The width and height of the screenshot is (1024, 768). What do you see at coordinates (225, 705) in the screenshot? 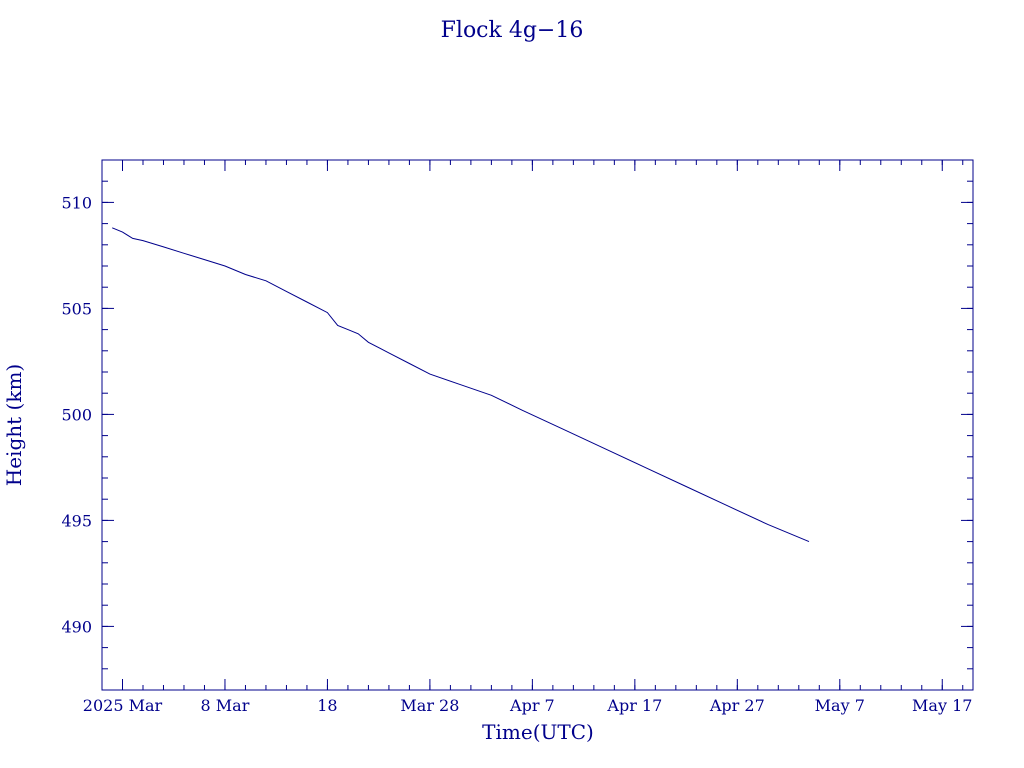
I see `x-tick-label: 8 Mar` at bounding box center [225, 705].